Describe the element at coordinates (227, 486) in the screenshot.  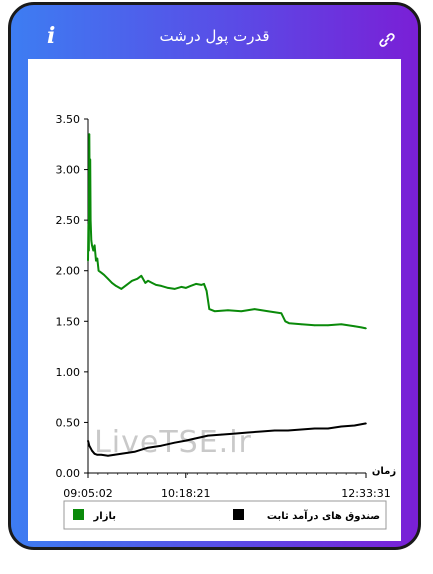
I see `x-axis: 09:05:02 10:18:21 12:33:31` at that location.